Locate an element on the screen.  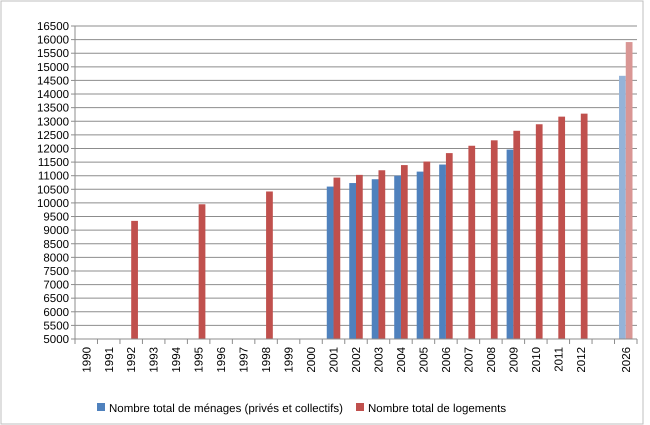
y-tick-label: 13500 is located at coordinates (53, 108).